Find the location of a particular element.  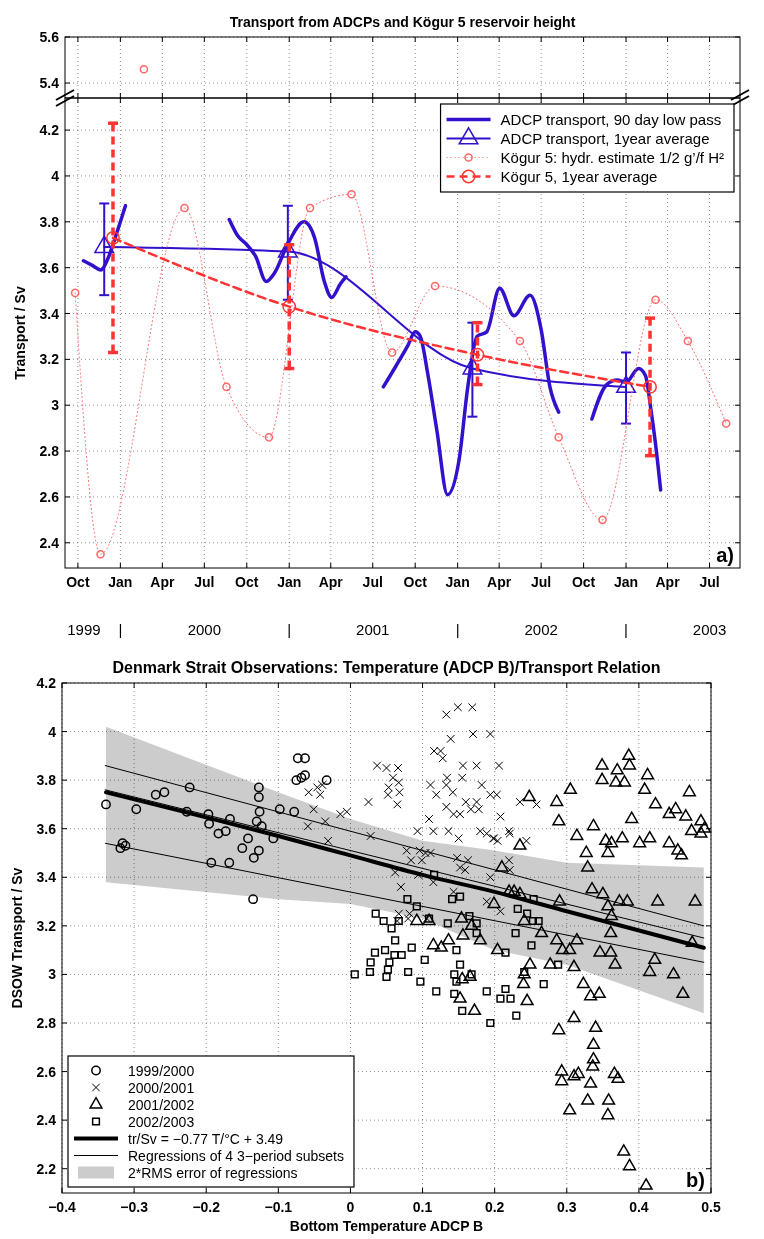

legend-label: 2000/2001 is located at coordinates (161, 1087).